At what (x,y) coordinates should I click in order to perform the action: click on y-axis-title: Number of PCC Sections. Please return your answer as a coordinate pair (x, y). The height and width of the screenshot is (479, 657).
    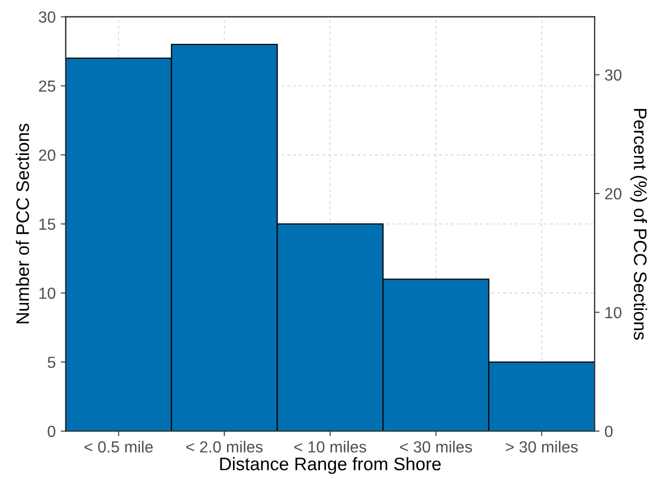
    Looking at the image, I should click on (23, 224).